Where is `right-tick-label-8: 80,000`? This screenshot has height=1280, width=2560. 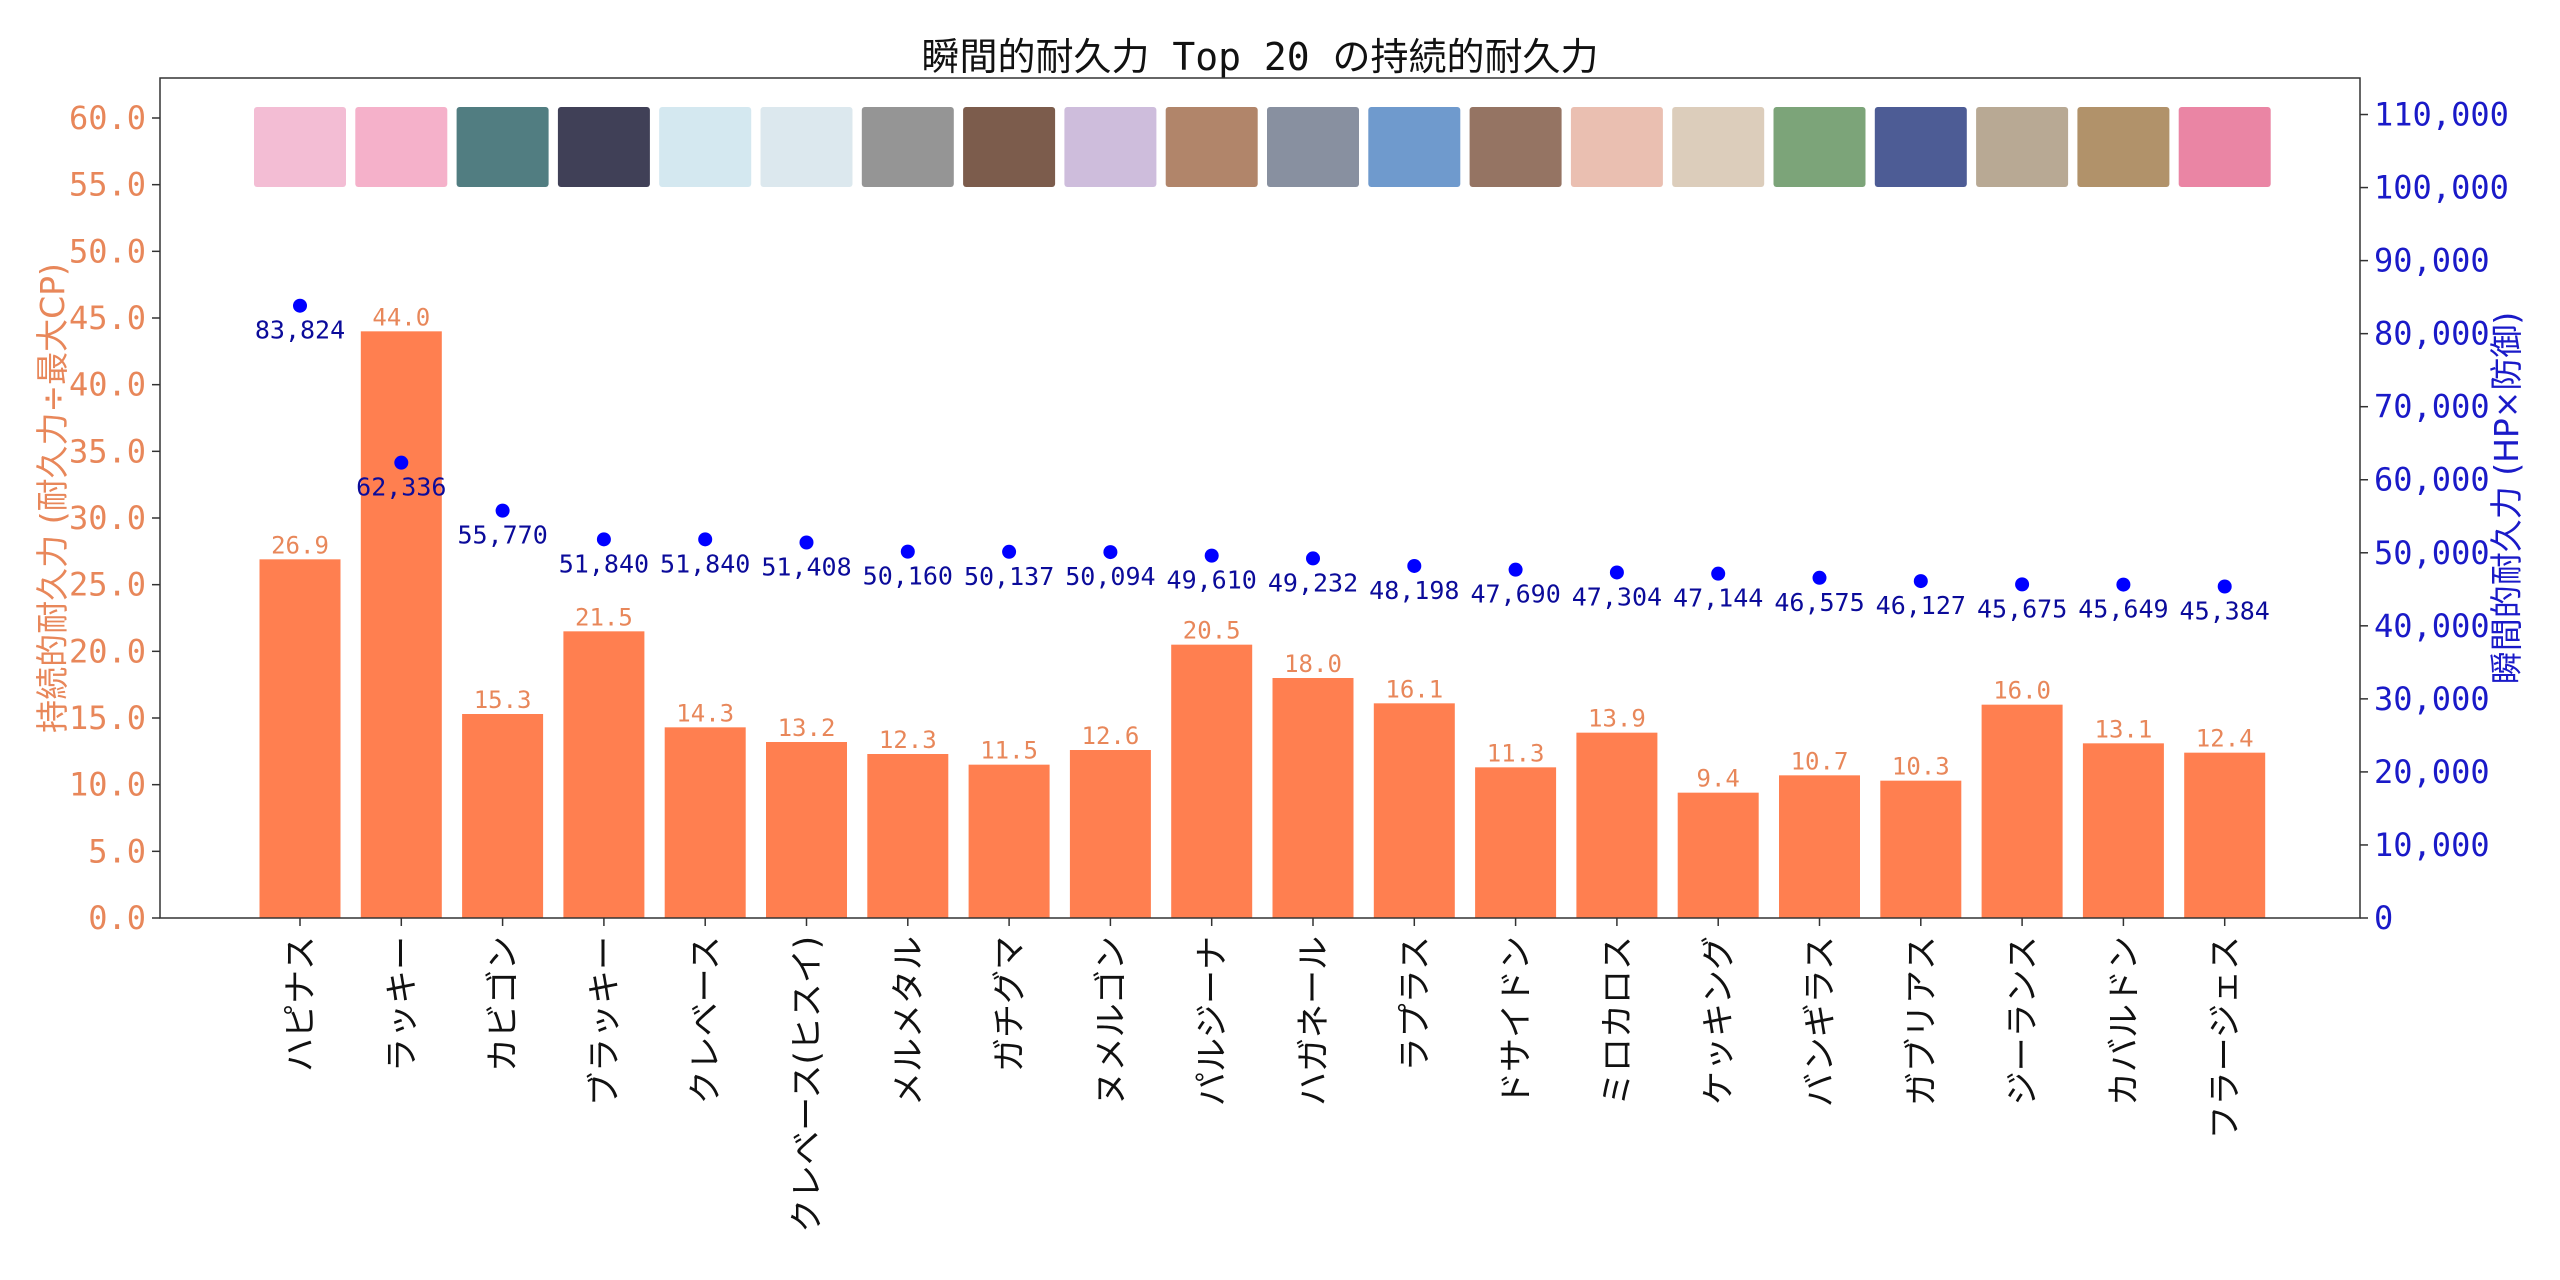
right-tick-label-8: 80,000 is located at coordinates (2432, 334).